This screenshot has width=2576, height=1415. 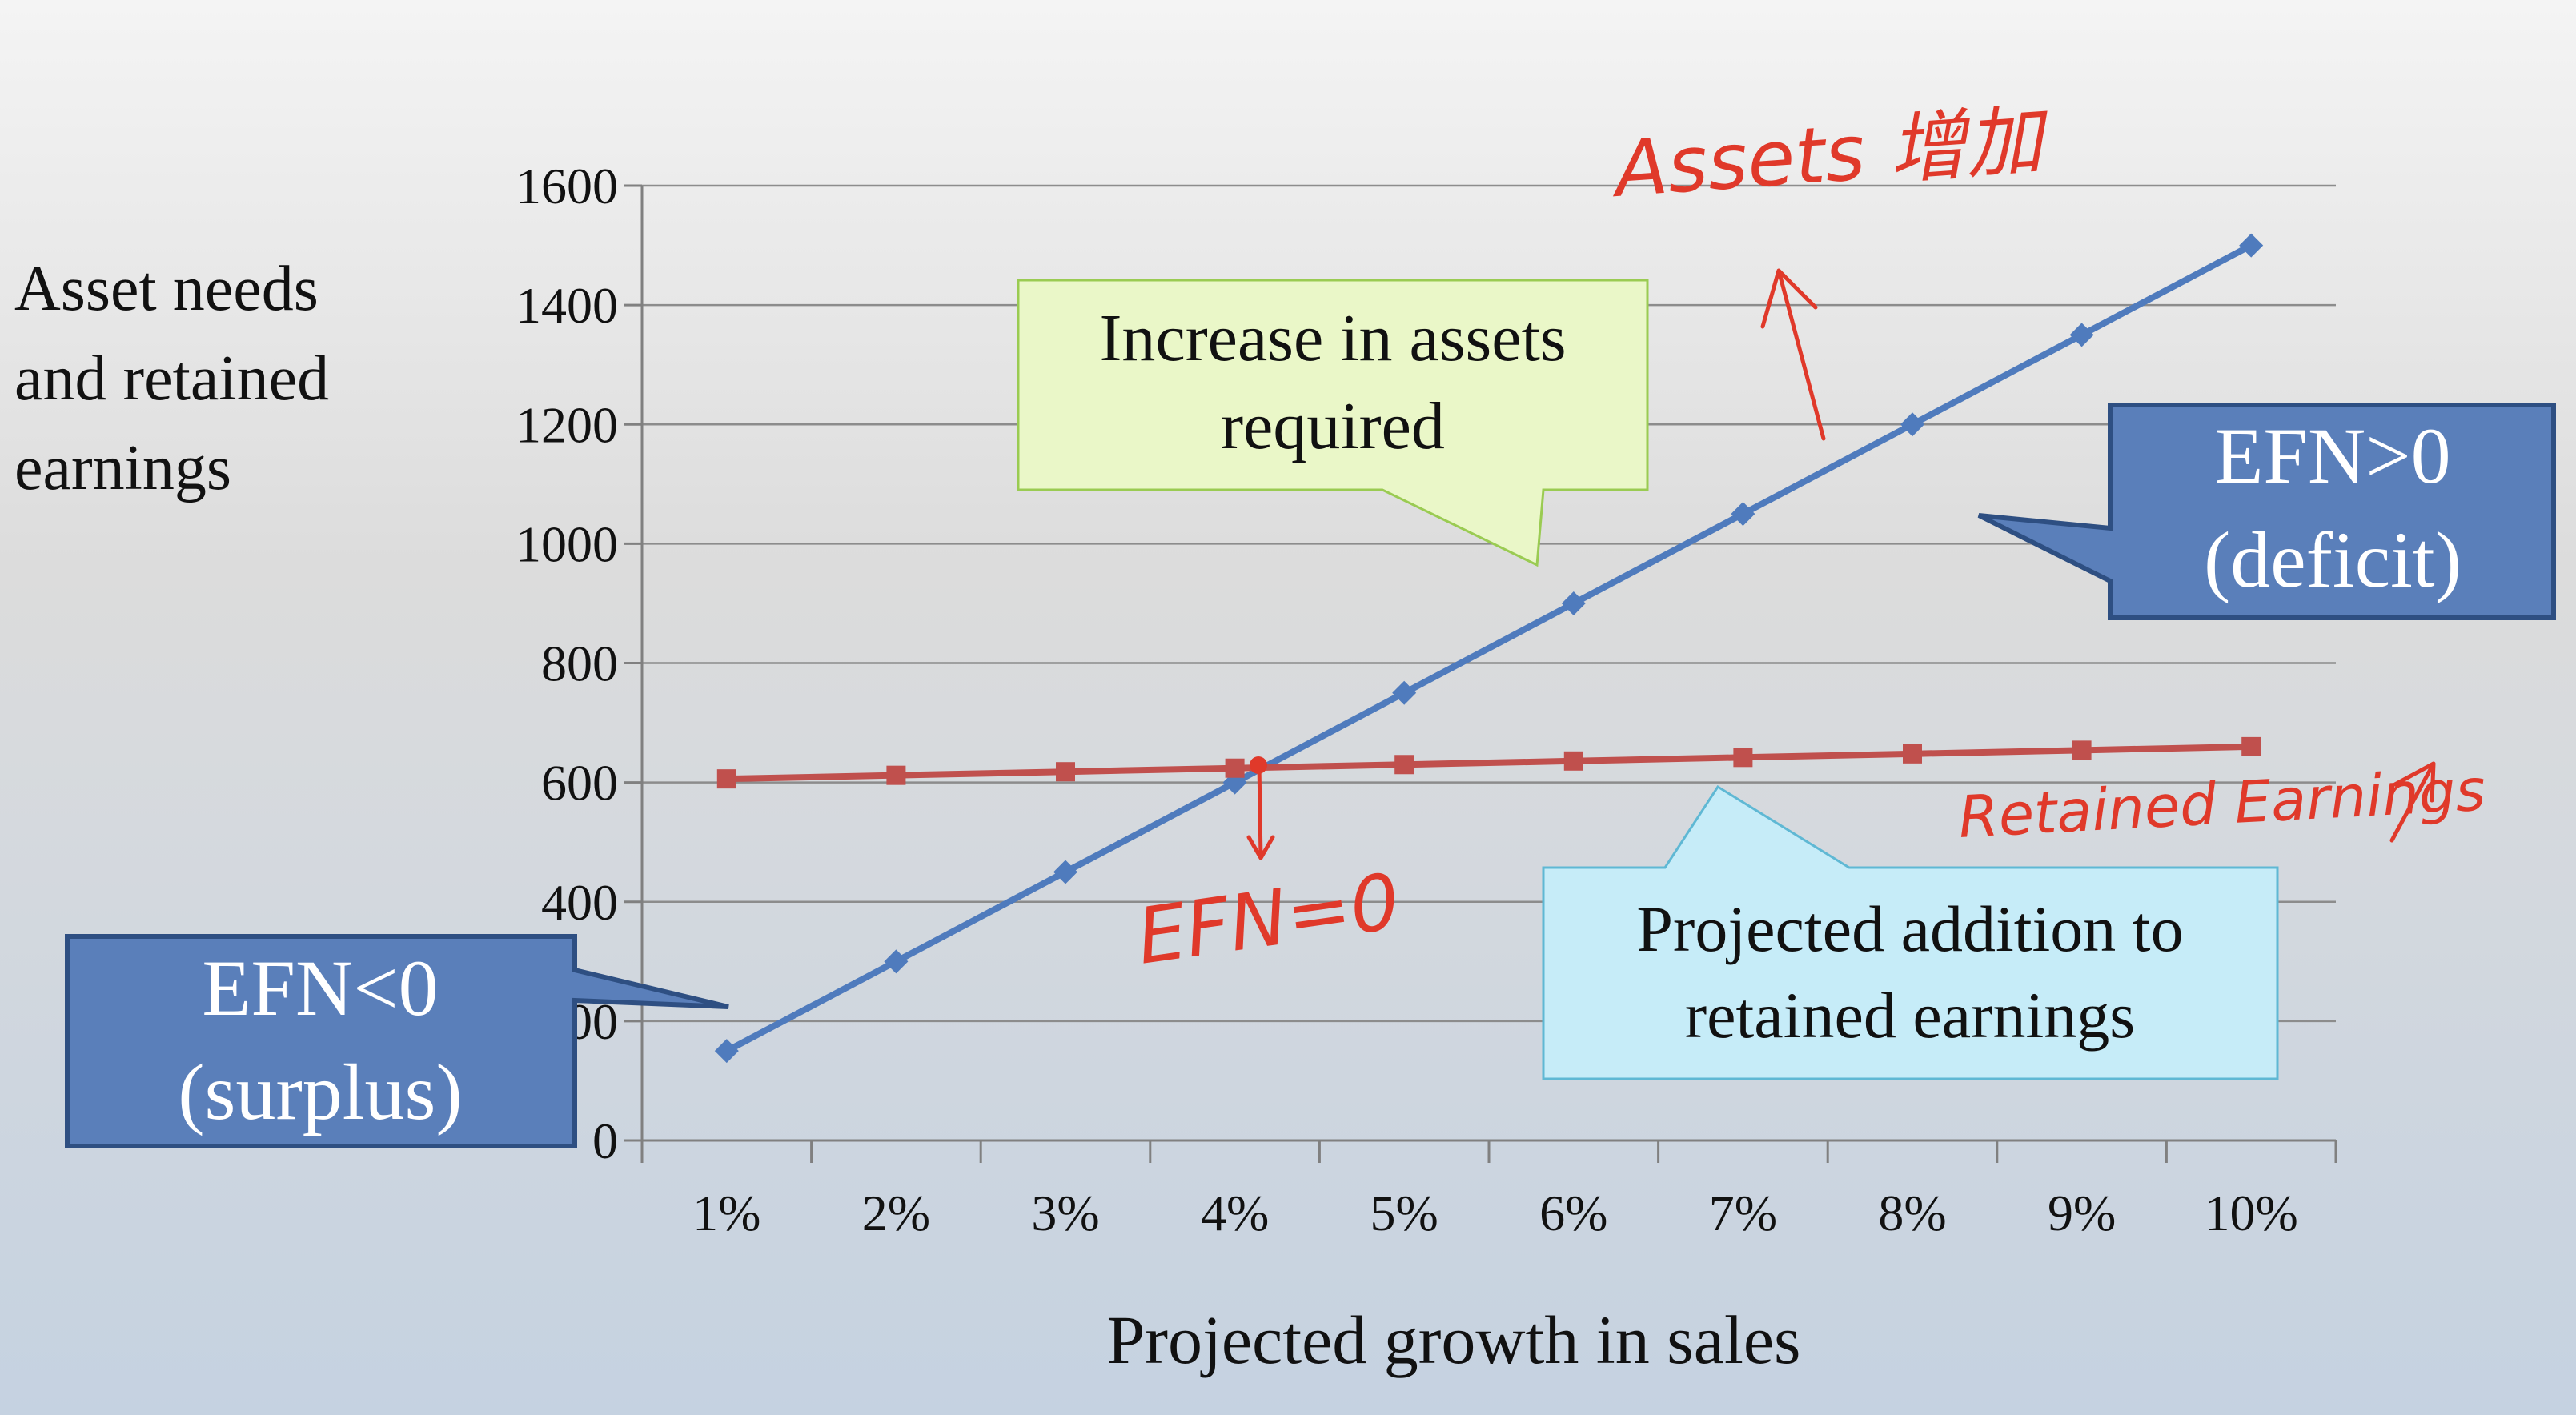 What do you see at coordinates (1332, 338) in the screenshot?
I see `callout-assets-line: Increase in assets` at bounding box center [1332, 338].